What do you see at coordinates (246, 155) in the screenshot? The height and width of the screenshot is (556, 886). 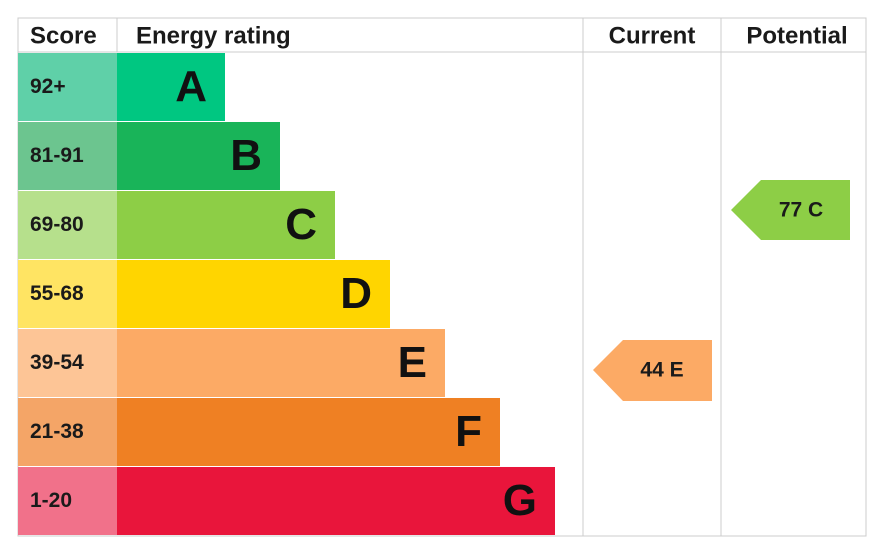 I see `rating-letter: B` at bounding box center [246, 155].